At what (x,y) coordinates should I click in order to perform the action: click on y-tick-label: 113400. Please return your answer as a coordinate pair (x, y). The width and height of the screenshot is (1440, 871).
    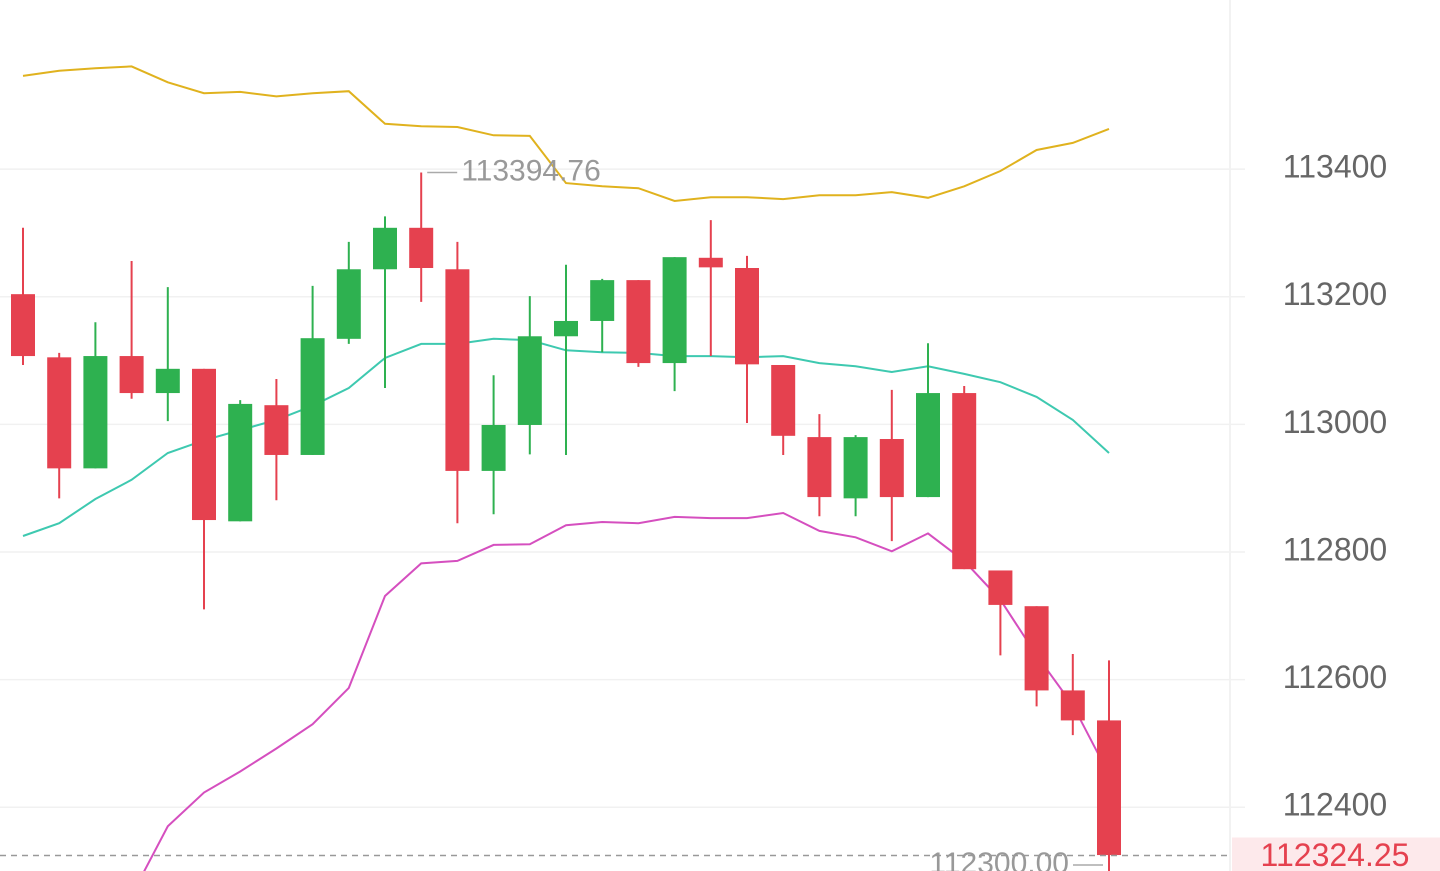
    Looking at the image, I should click on (1335, 167).